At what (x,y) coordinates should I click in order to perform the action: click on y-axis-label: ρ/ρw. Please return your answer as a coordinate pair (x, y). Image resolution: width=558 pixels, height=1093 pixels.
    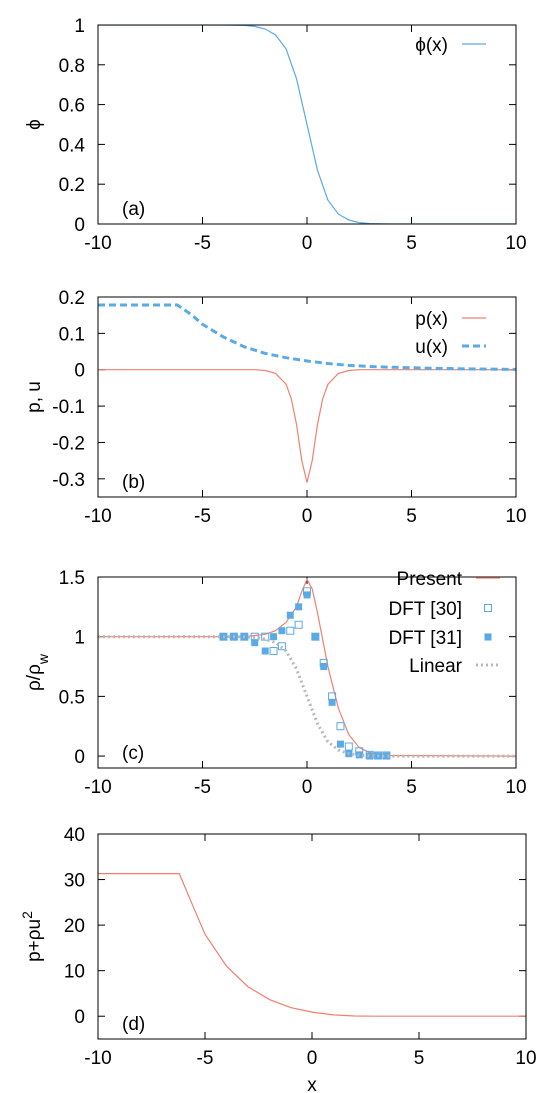
    Looking at the image, I should click on (37, 672).